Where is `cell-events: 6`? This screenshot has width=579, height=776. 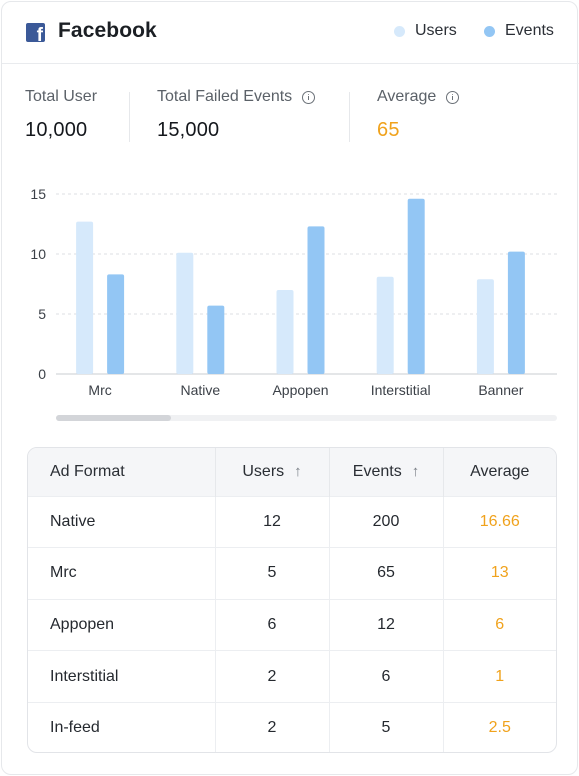 cell-events: 6 is located at coordinates (386, 676).